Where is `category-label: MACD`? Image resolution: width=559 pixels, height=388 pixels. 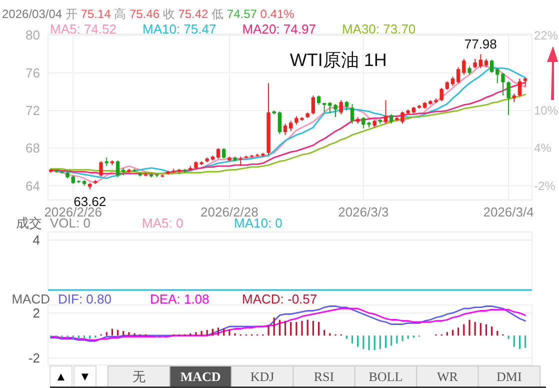 category-label: MACD is located at coordinates (200, 376).